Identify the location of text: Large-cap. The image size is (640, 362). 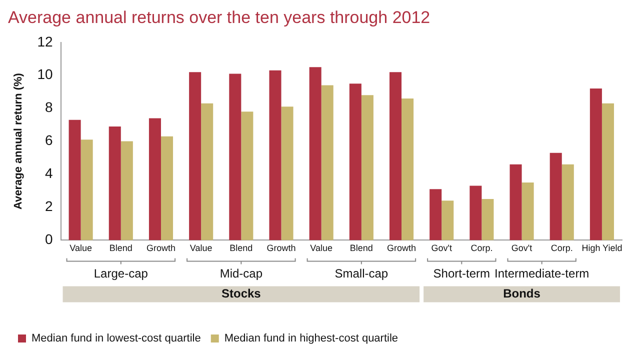
(121, 273).